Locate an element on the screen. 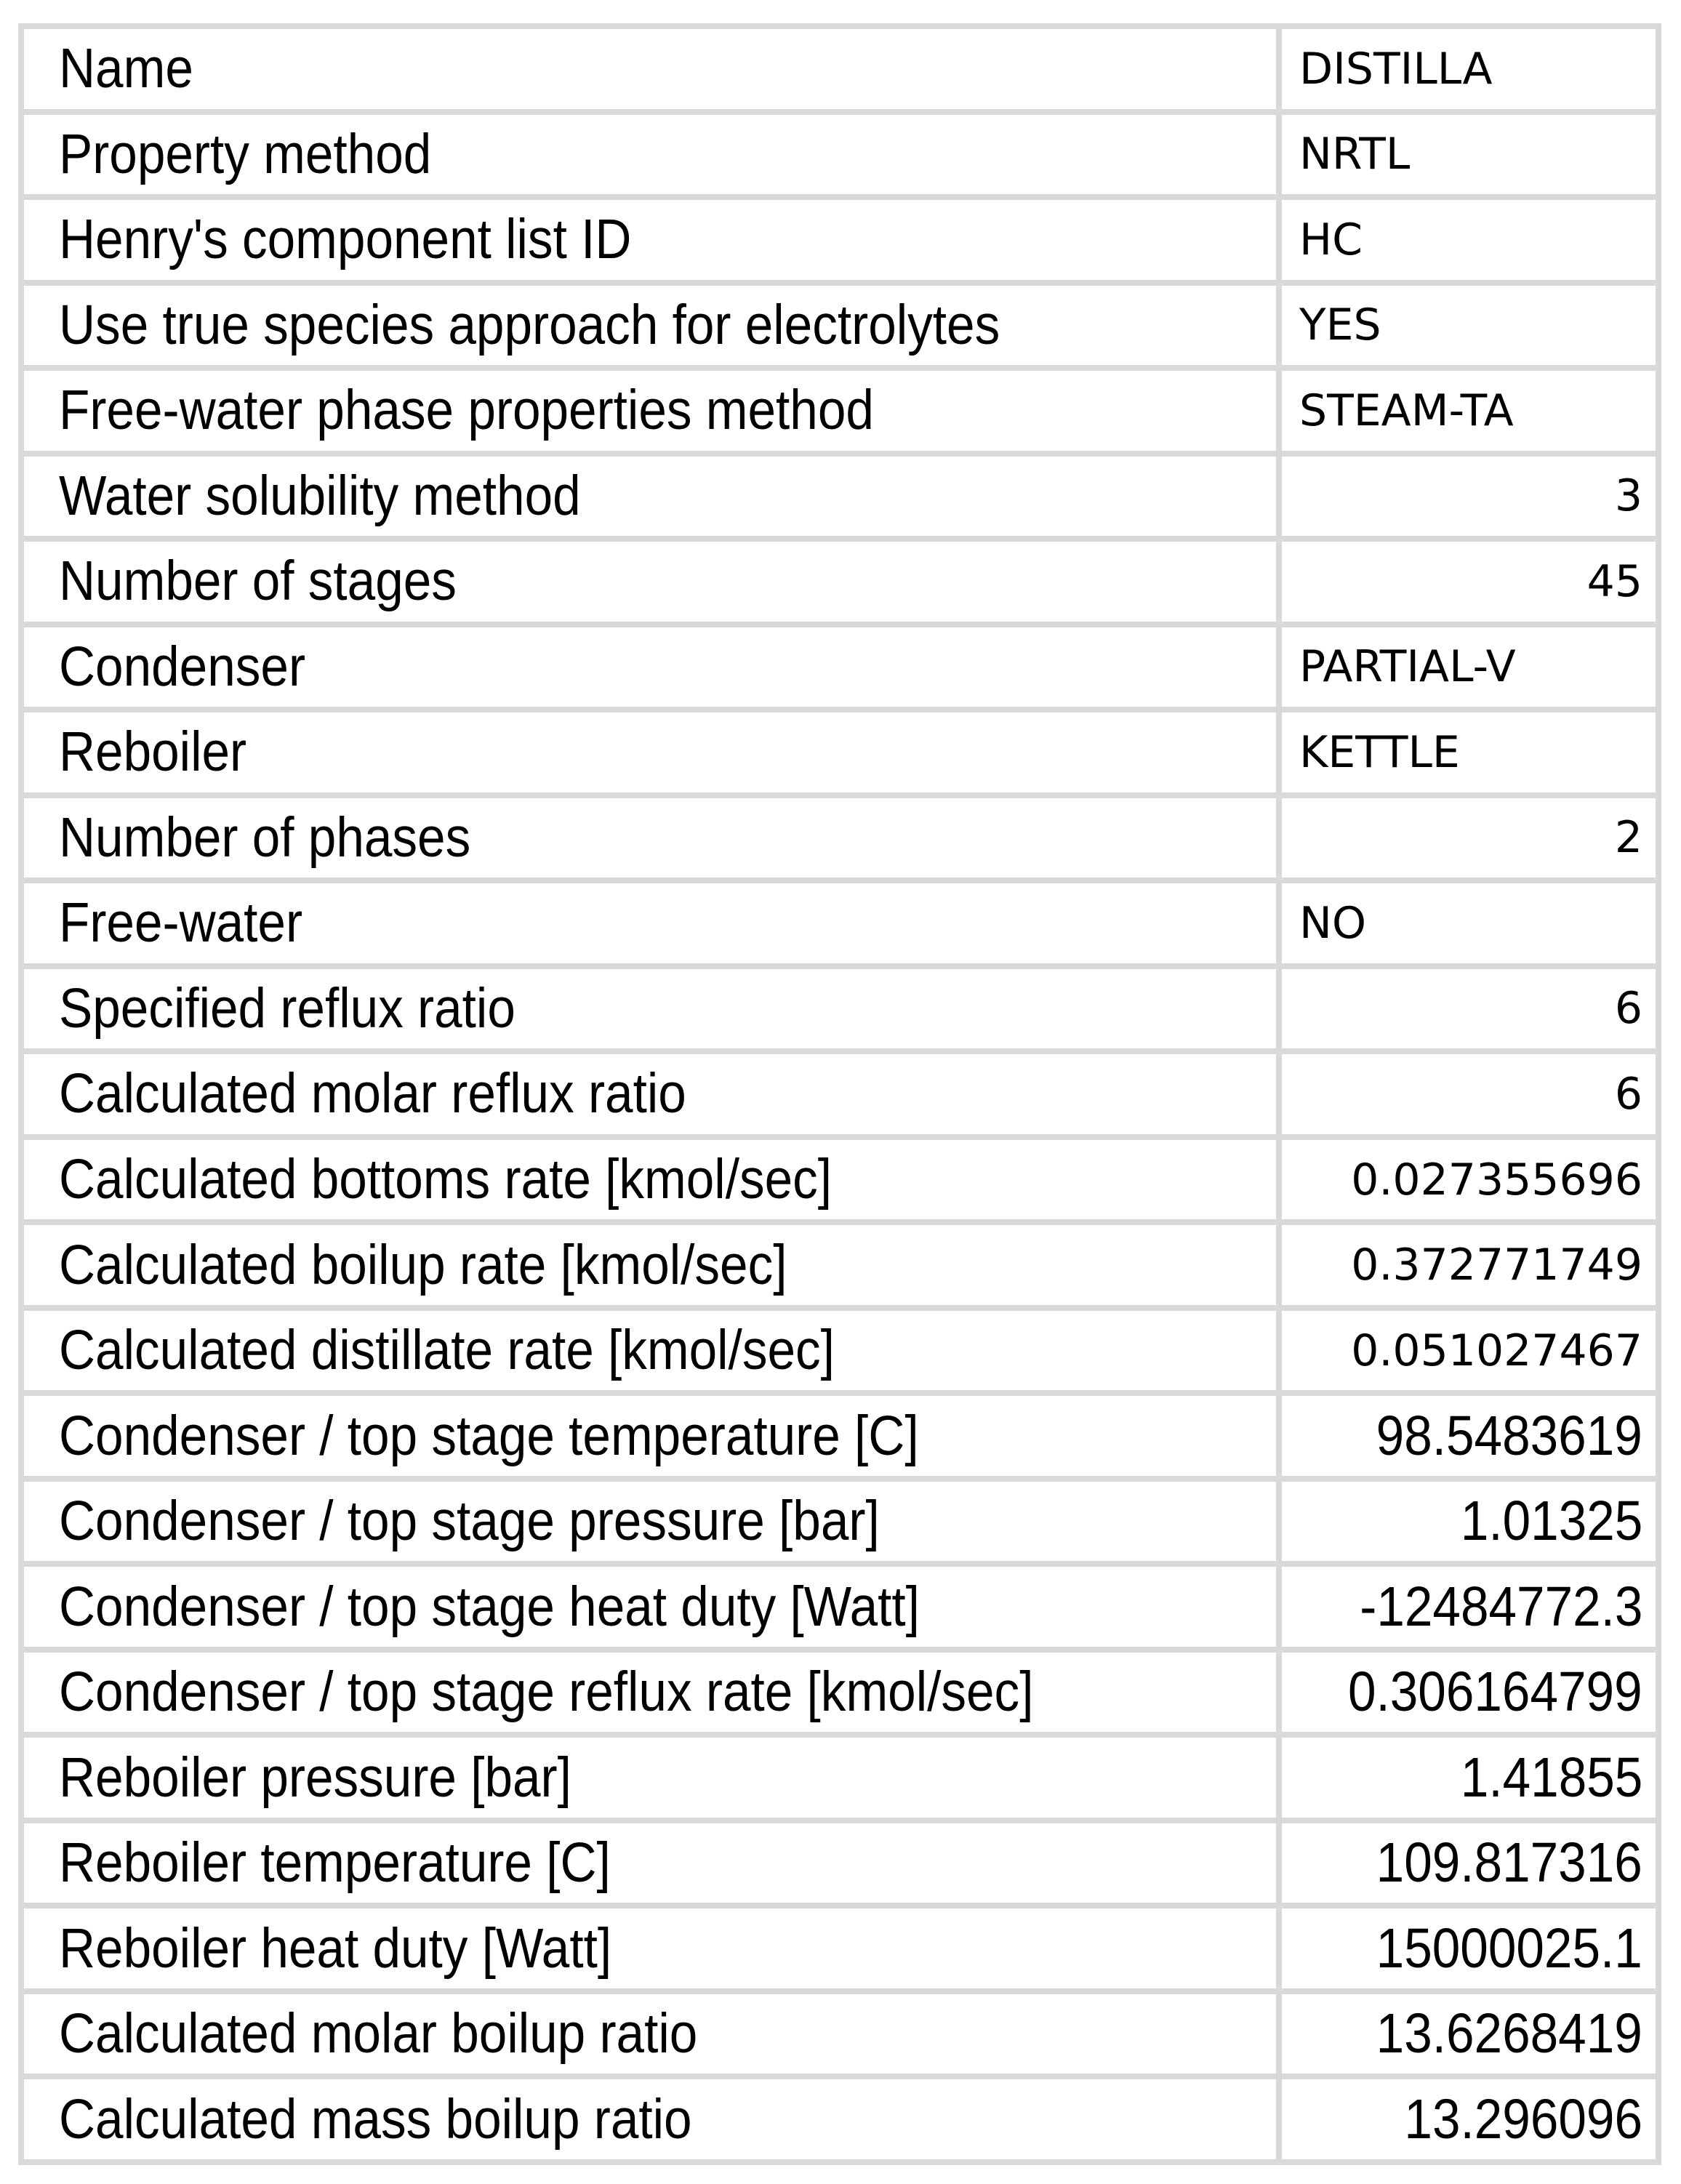 The width and height of the screenshot is (1681, 2184). property-value-cell: KETTLE is located at coordinates (1469, 752).